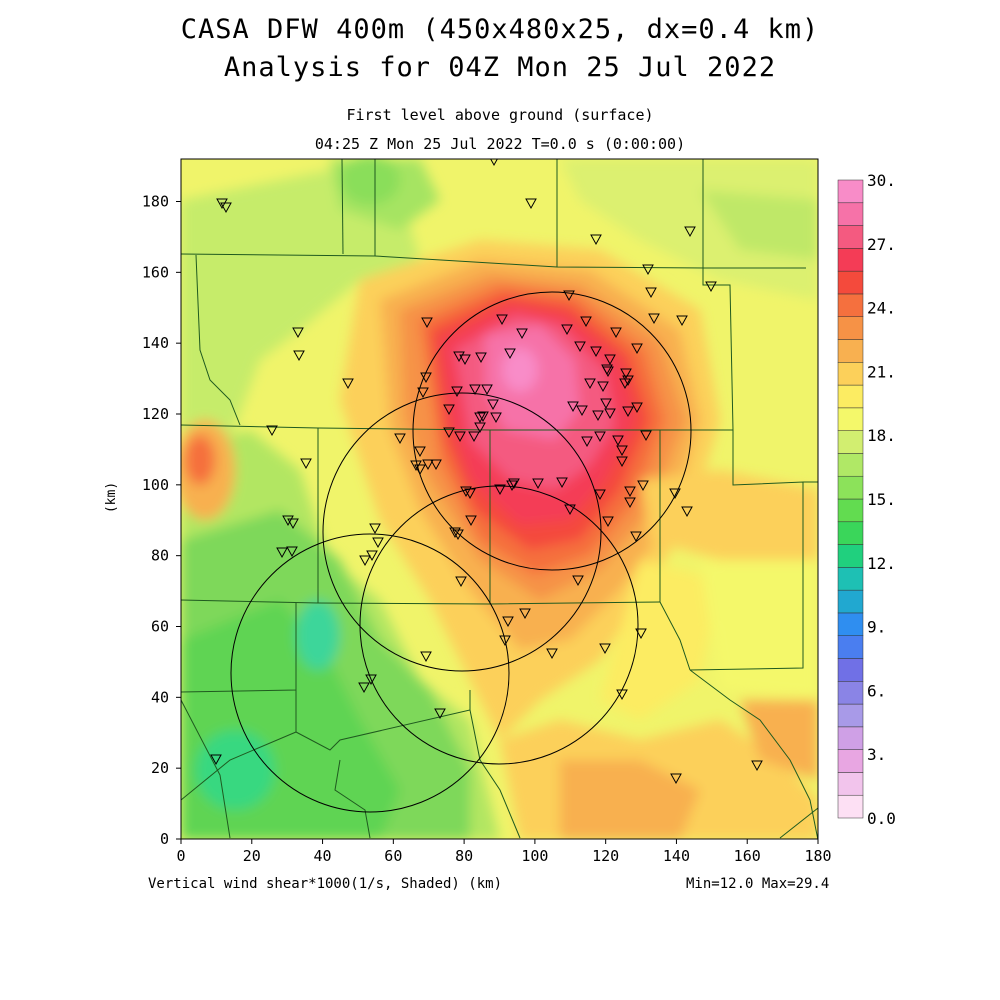 This screenshot has width=1000, height=1000. Describe the element at coordinates (605, 856) in the screenshot. I see `x-tick-label: 120` at that location.